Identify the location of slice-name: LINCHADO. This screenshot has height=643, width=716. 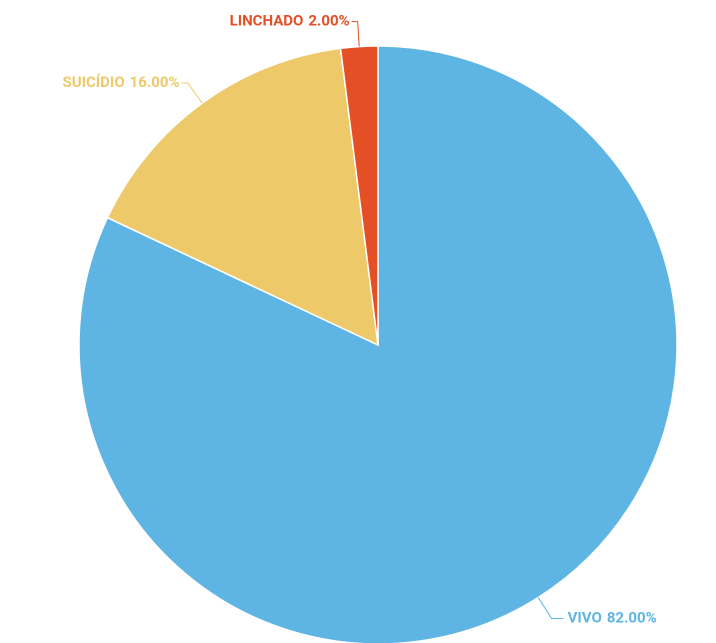
(267, 21).